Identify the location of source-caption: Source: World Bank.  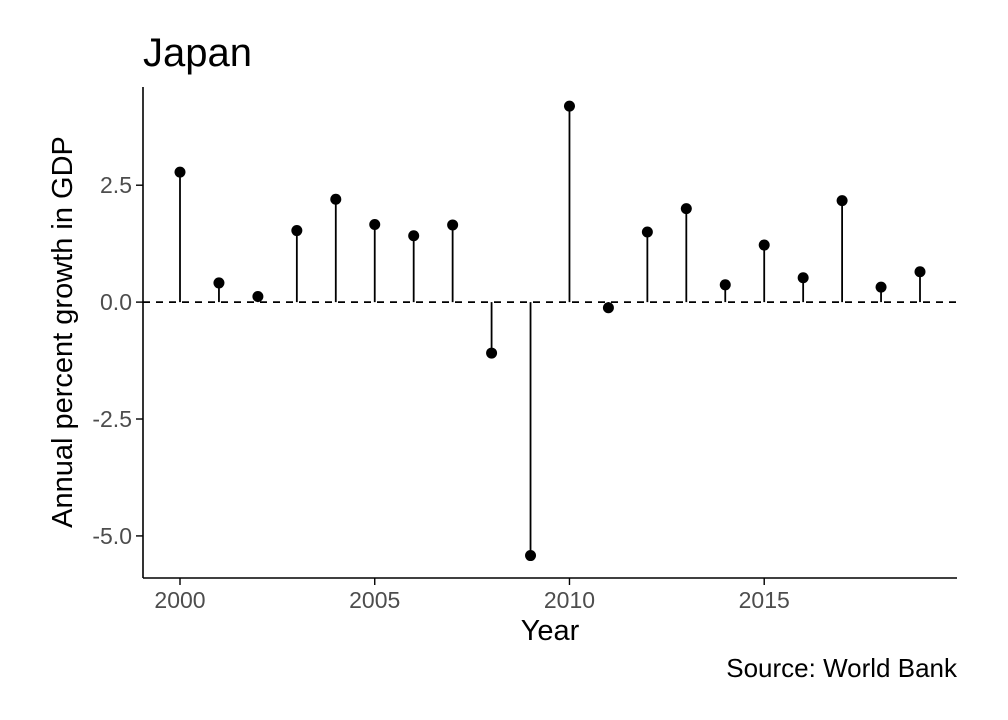
(842, 668).